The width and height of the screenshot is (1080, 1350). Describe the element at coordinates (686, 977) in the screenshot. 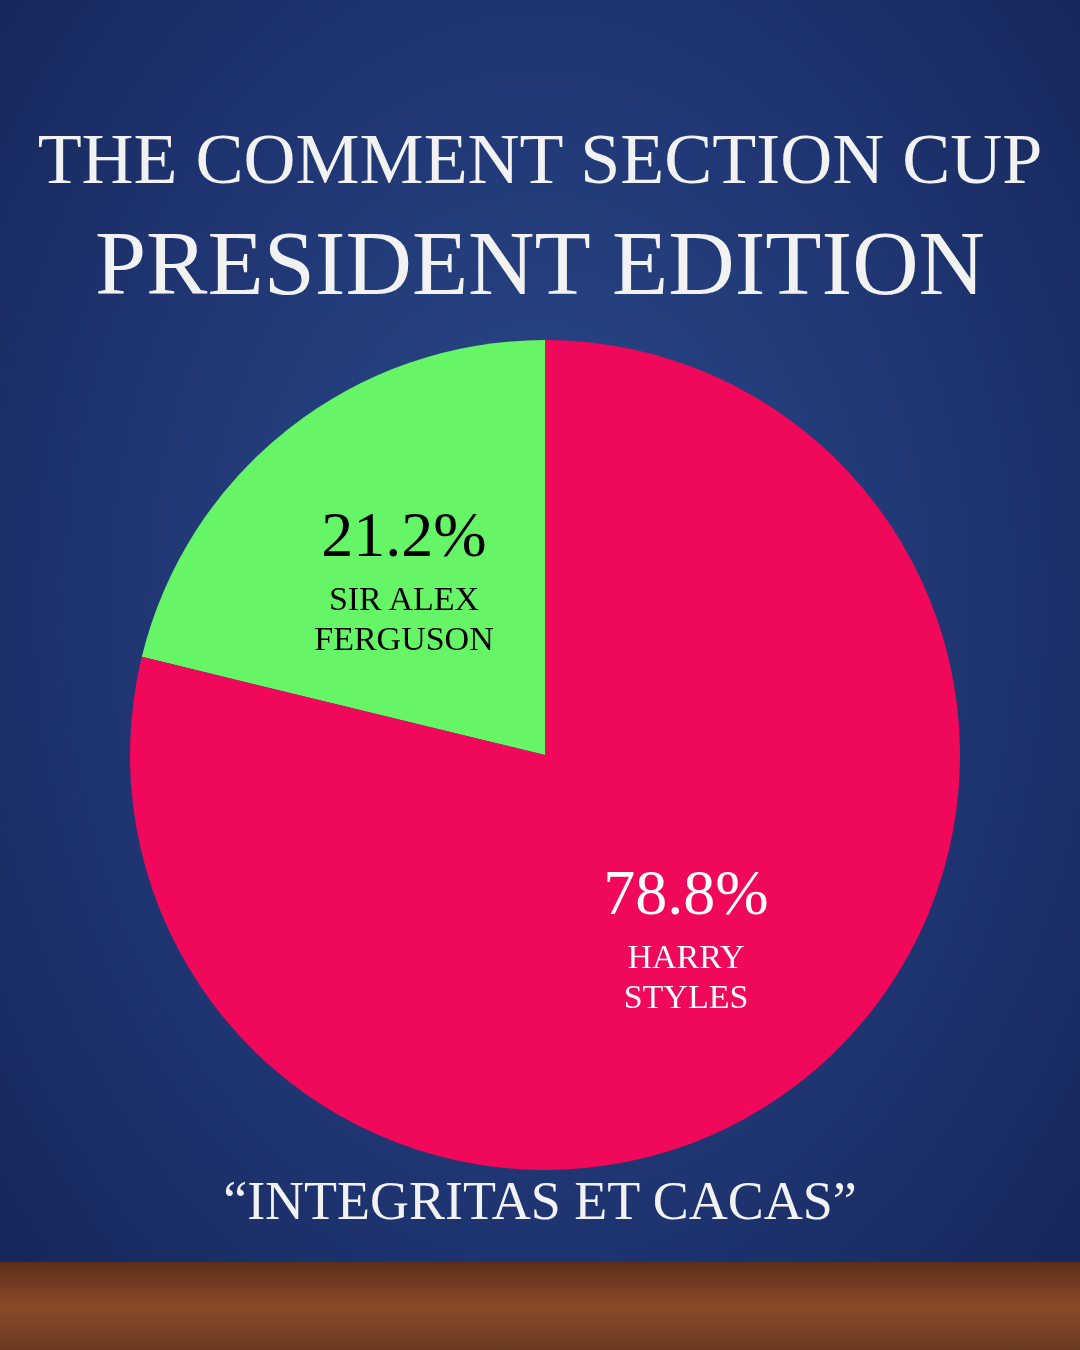

I see `slice-label: HARRY STYLES` at that location.